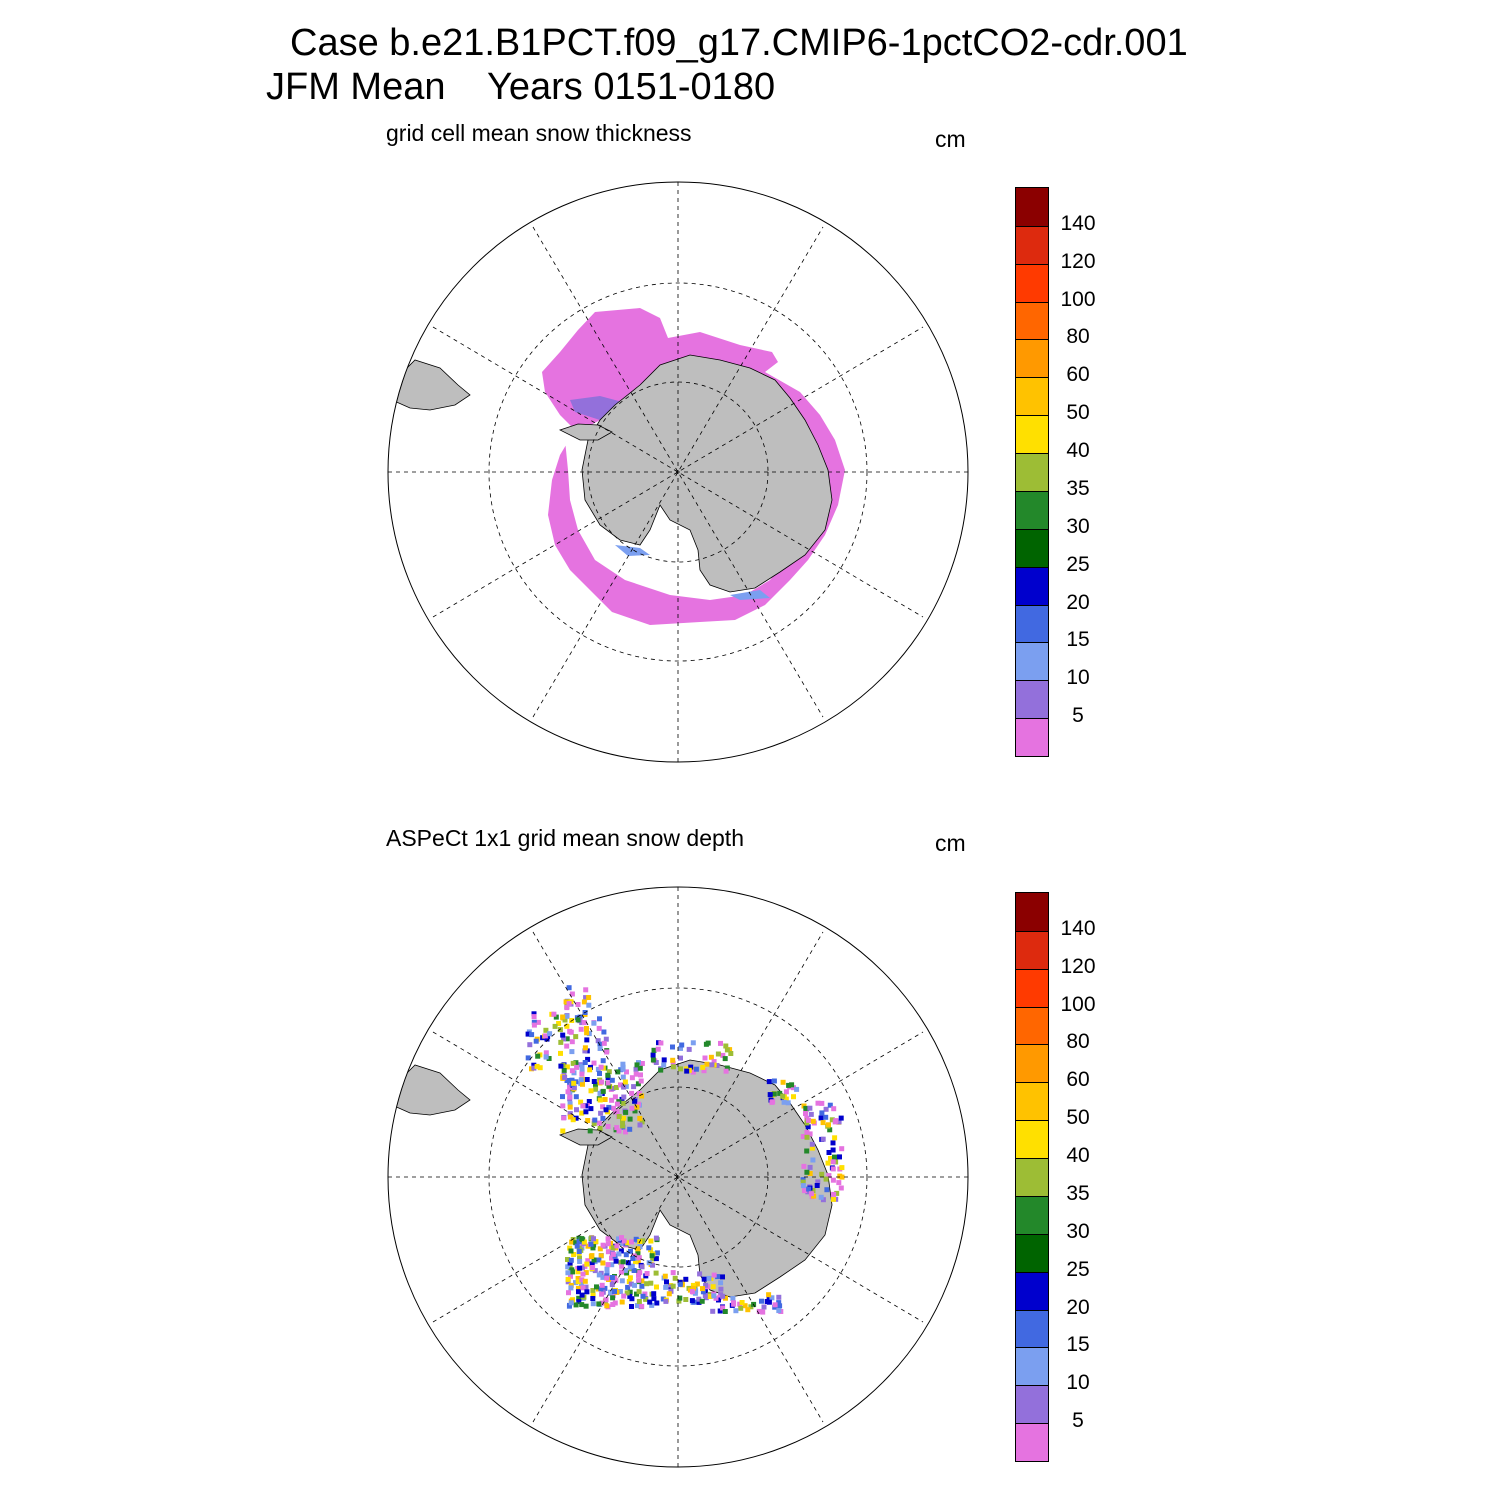  What do you see at coordinates (585, 1137) in the screenshot?
I see `panel2-peninsula` at bounding box center [585, 1137].